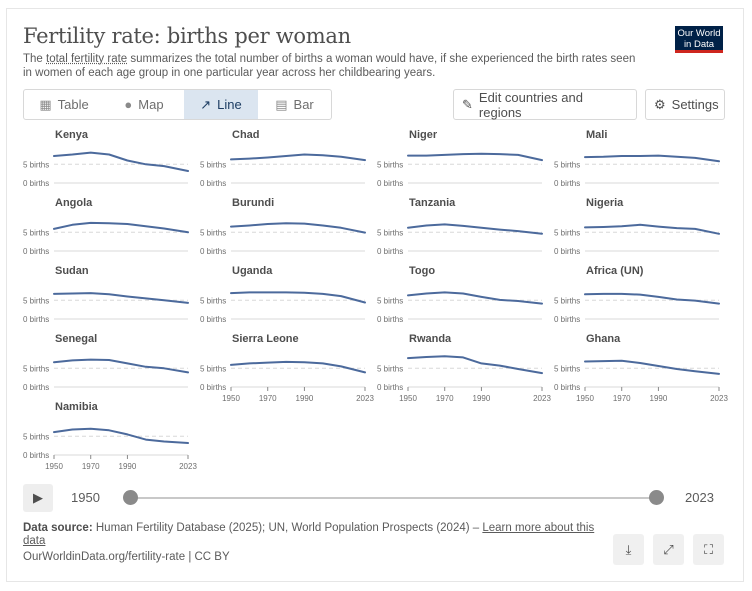 Image resolution: width=752 pixels, height=591 pixels. I want to click on panel-title: Senegal, so click(76, 339).